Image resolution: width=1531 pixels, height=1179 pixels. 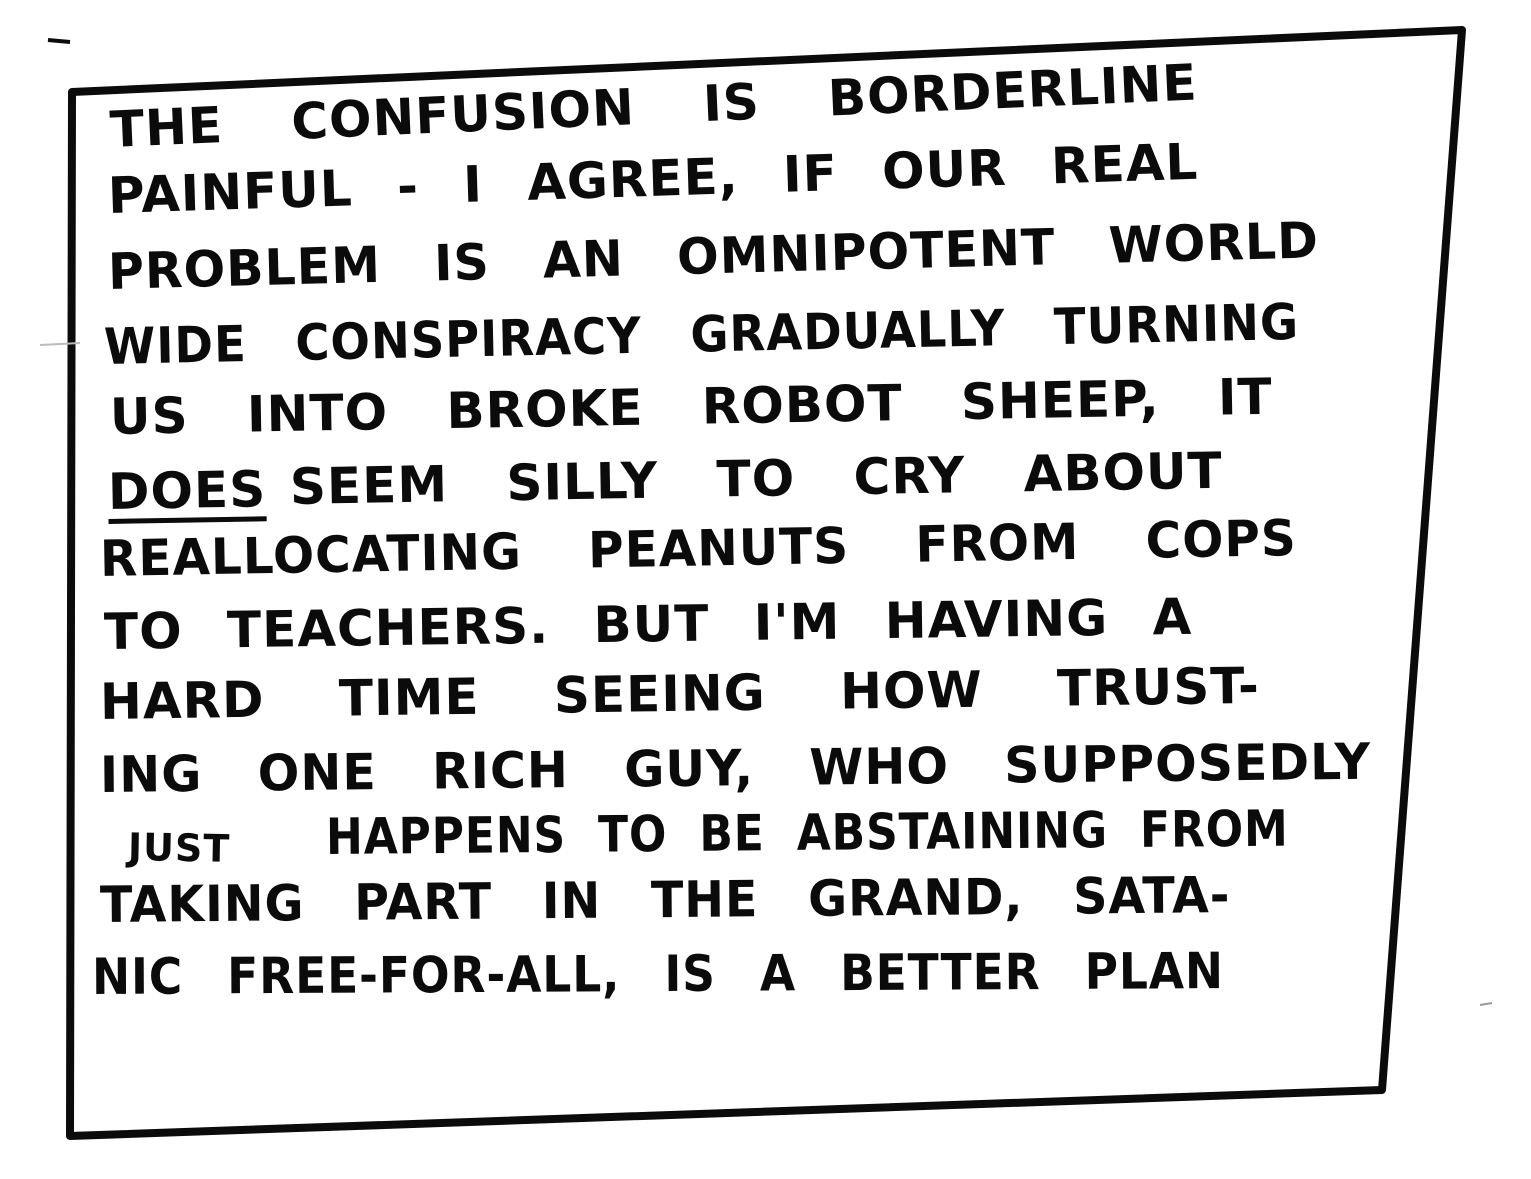 I want to click on note-emphasis-just: JUST, so click(x=179, y=848).